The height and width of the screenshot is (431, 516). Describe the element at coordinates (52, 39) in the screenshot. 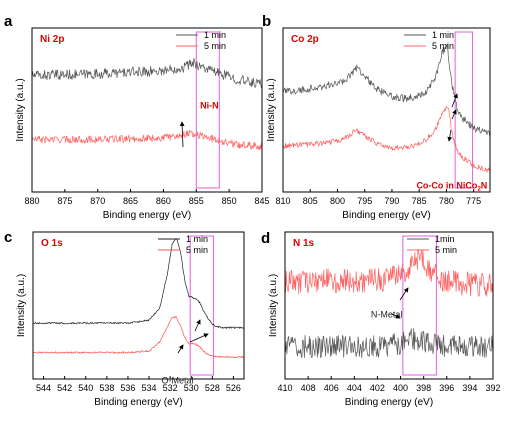

I see `panel-title: Ni 2p` at that location.